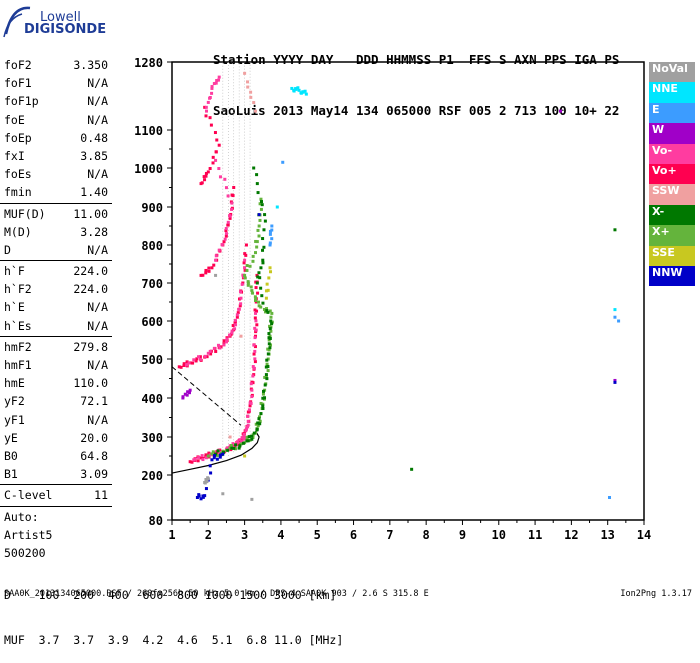 This screenshot has height=663, width=700. I want to click on param-row: fxI 3.85, so click(56, 156).